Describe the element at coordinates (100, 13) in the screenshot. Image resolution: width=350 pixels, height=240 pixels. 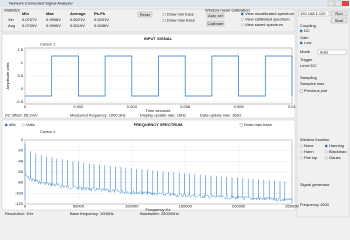
I see `stat-header: Pk-Pk` at that location.